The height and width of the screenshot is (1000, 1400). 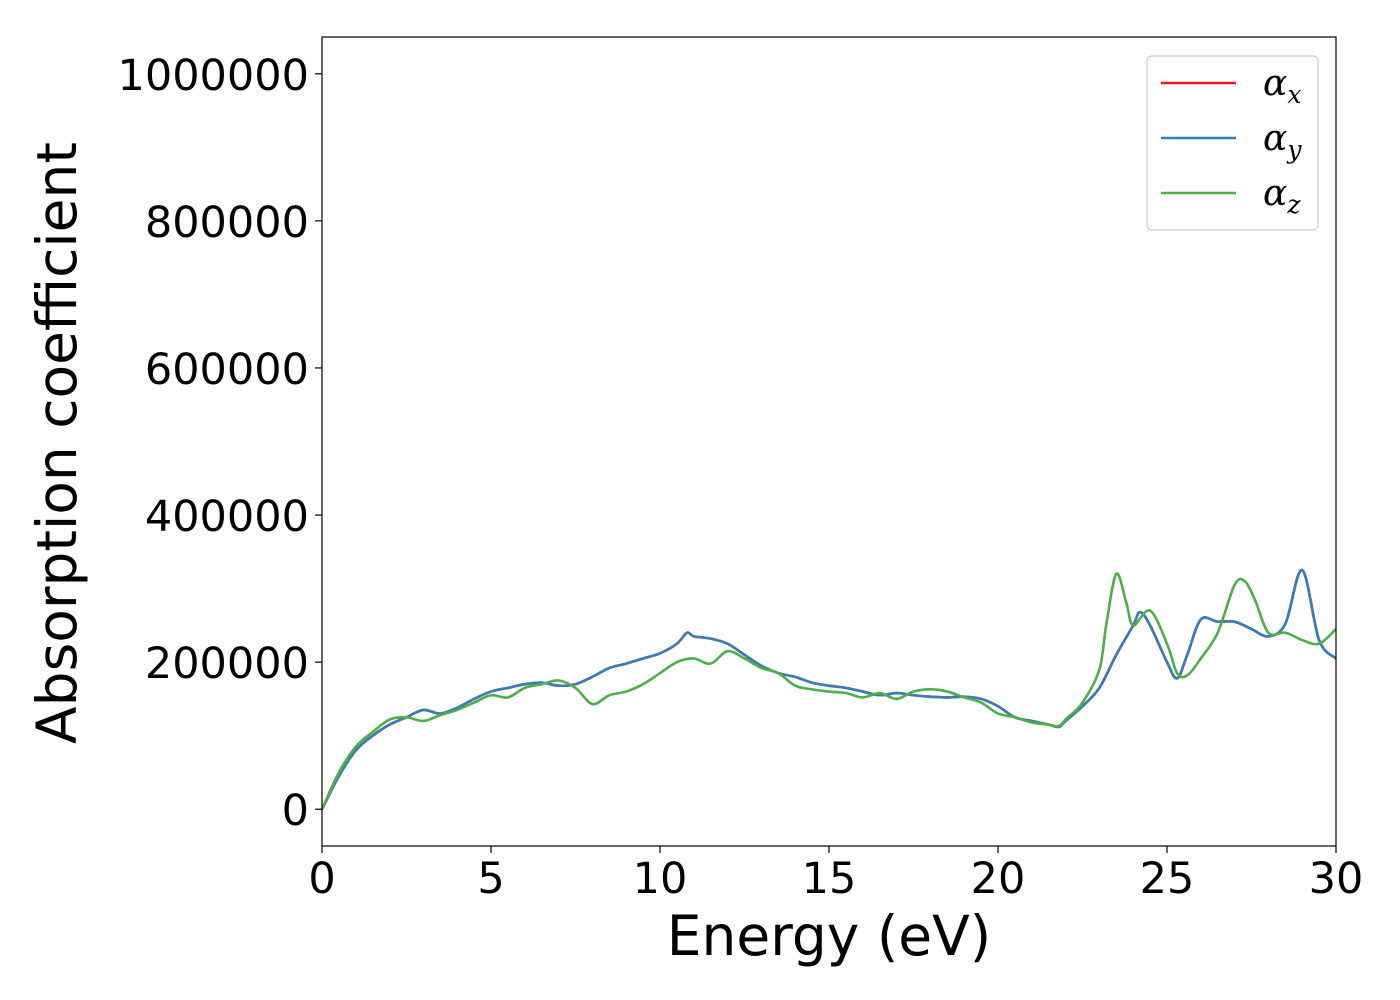 What do you see at coordinates (227, 223) in the screenshot?
I see `y-tick-label: 800000` at bounding box center [227, 223].